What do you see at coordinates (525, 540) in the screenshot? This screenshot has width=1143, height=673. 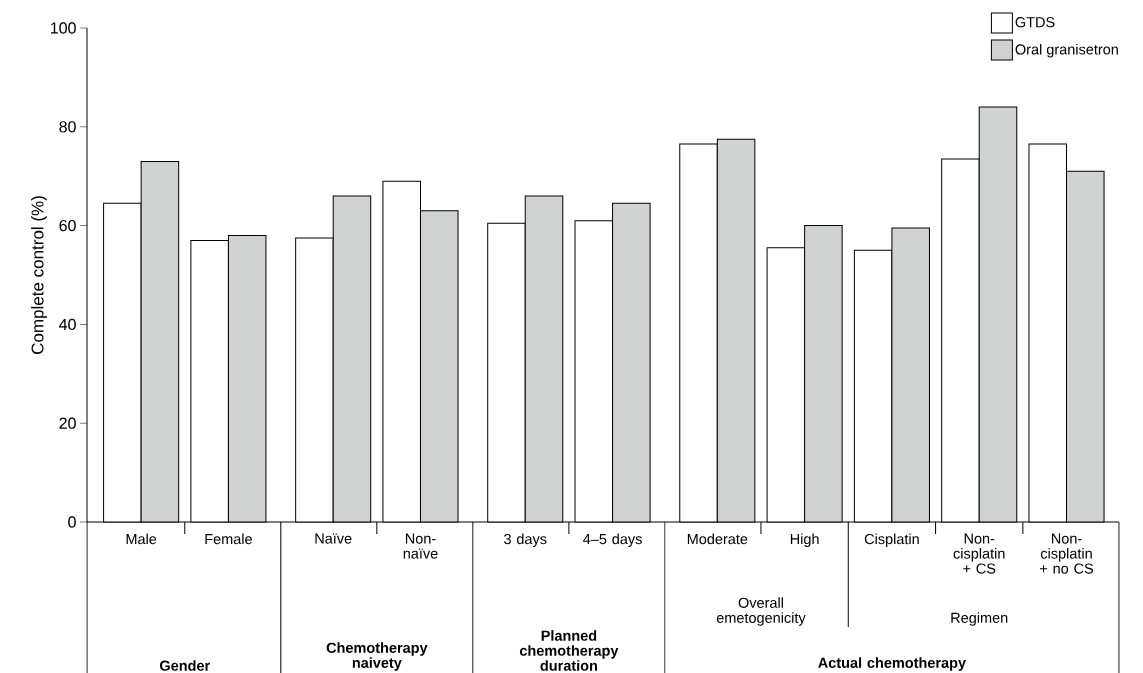 I see `x-tick-label: 3 days` at bounding box center [525, 540].